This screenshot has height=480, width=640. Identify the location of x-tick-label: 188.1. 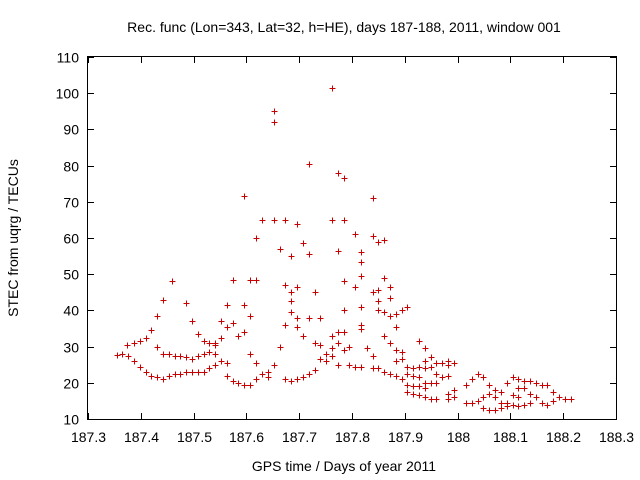
(510, 437).